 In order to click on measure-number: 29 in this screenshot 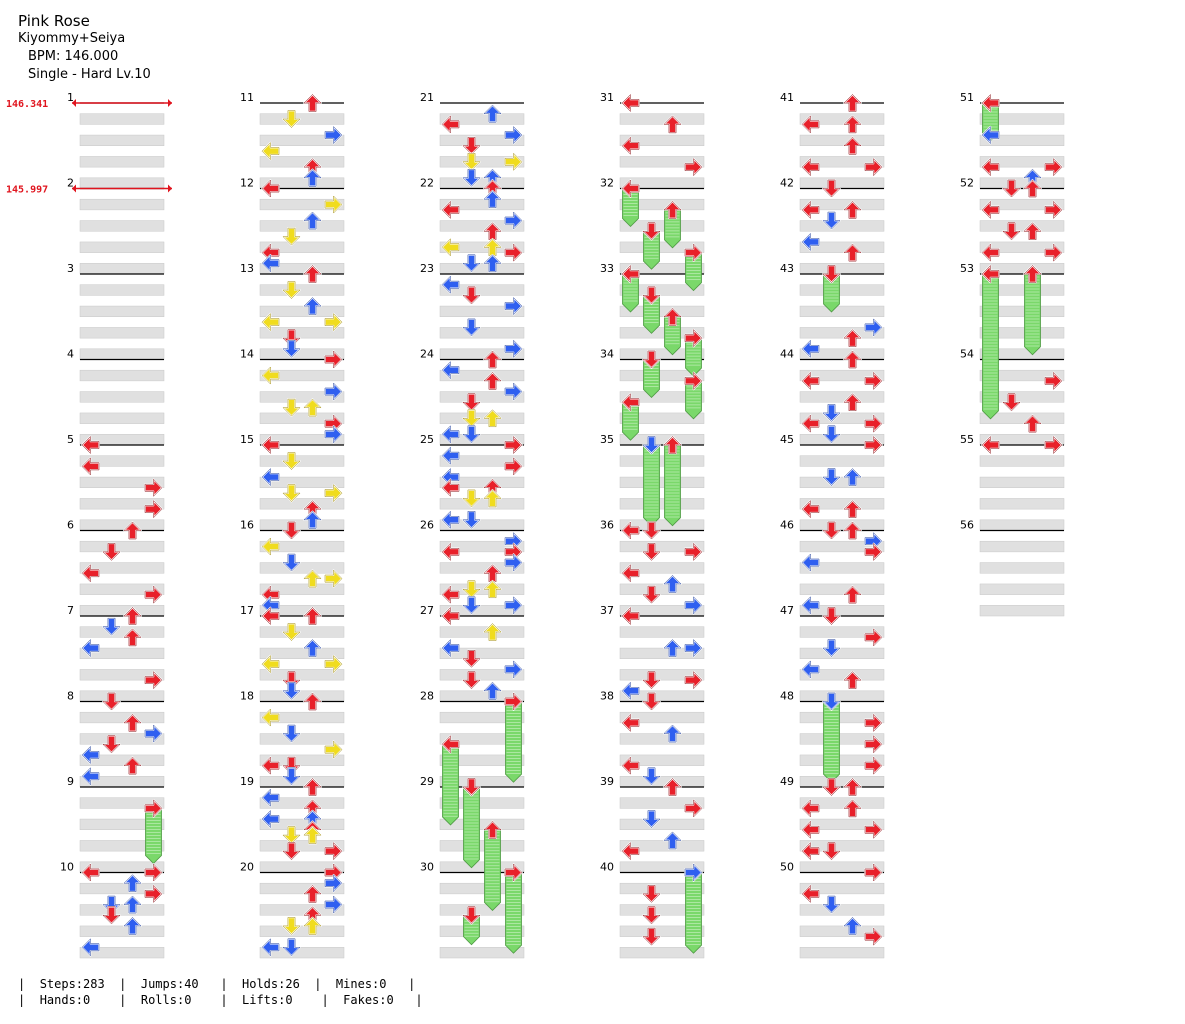, I will do `click(427, 781)`.